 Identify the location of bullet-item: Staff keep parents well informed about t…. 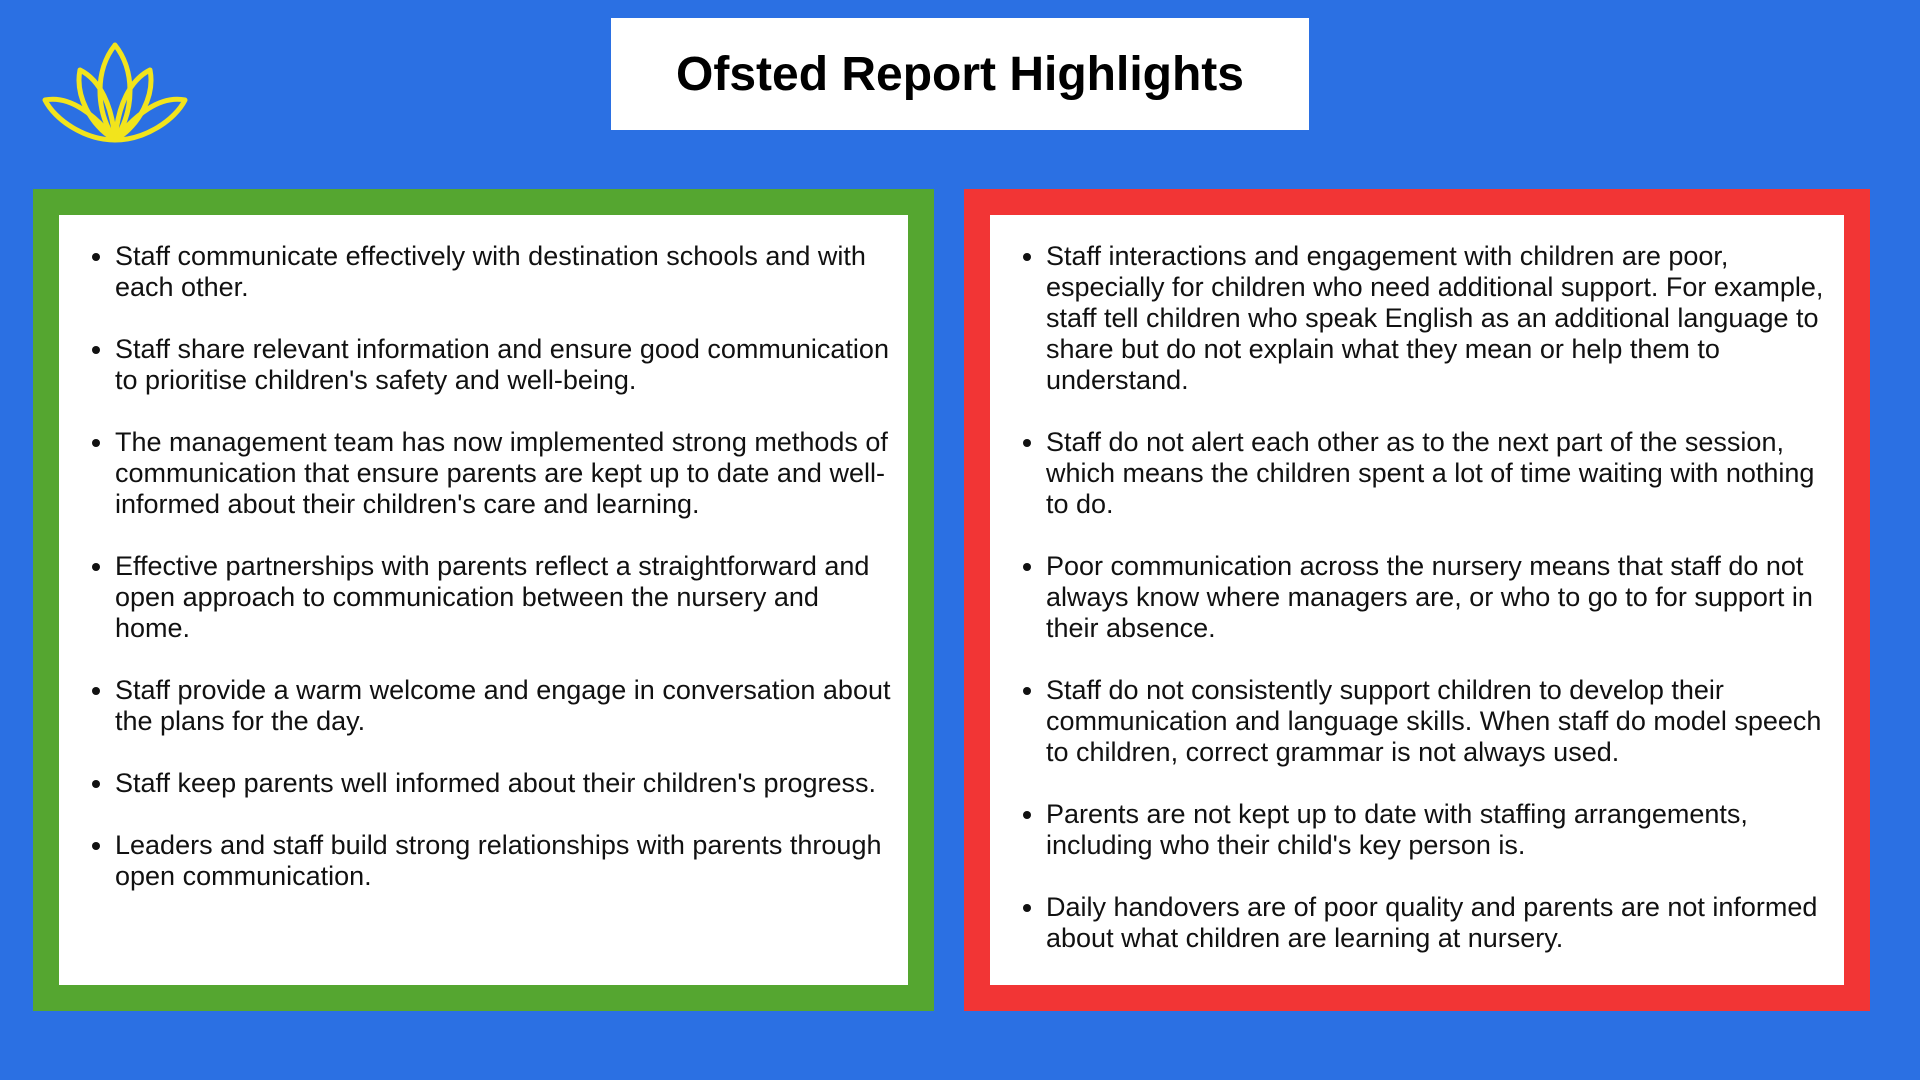
(504, 783).